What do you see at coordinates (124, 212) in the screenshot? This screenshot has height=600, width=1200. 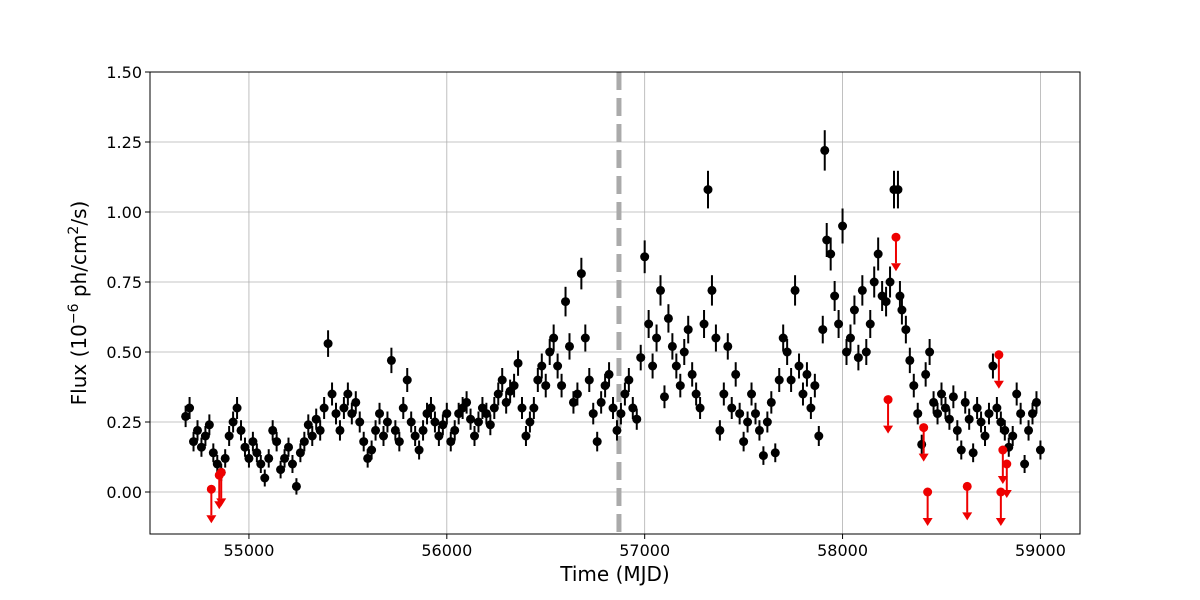 I see `y-tick-label: 1.00` at bounding box center [124, 212].